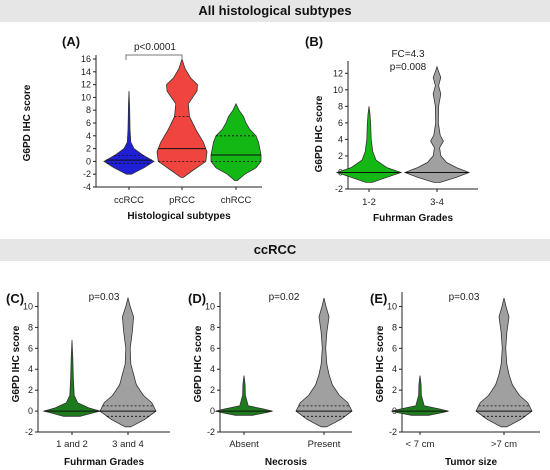  I want to click on panel-a-x-tick-label: ccRCC, so click(129, 200).